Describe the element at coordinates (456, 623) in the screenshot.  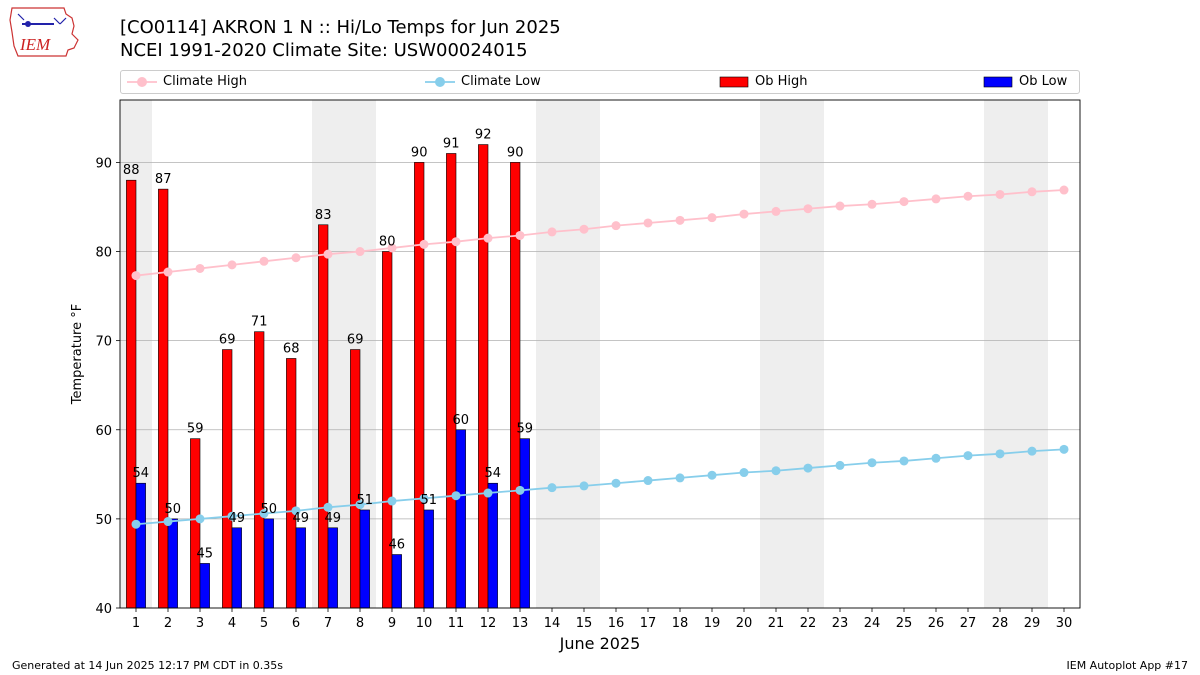
I see `x-tick-label: 11` at that location.